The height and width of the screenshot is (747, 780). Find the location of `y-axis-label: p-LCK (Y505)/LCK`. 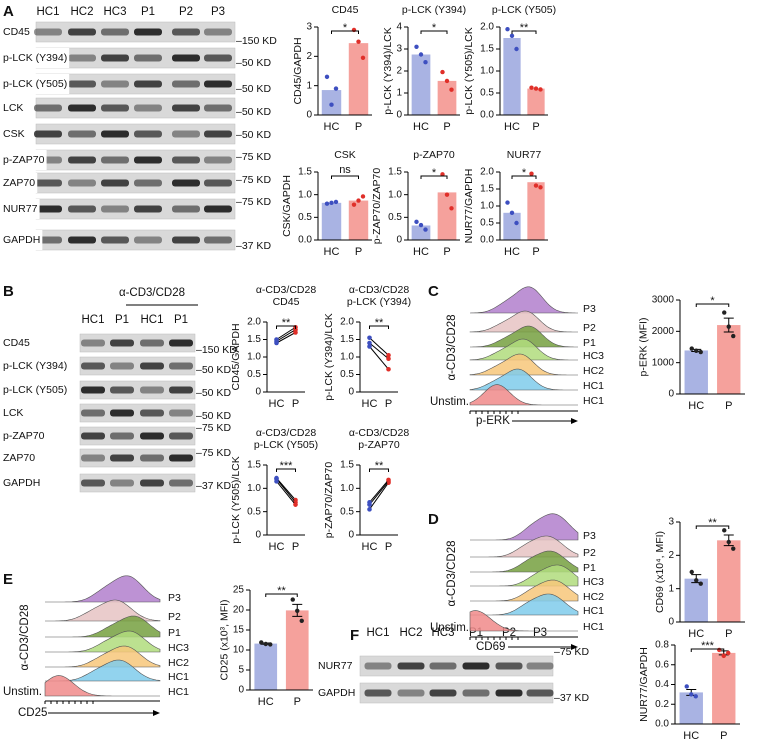

y-axis-label: p-LCK (Y505)/LCK is located at coordinates (236, 500).